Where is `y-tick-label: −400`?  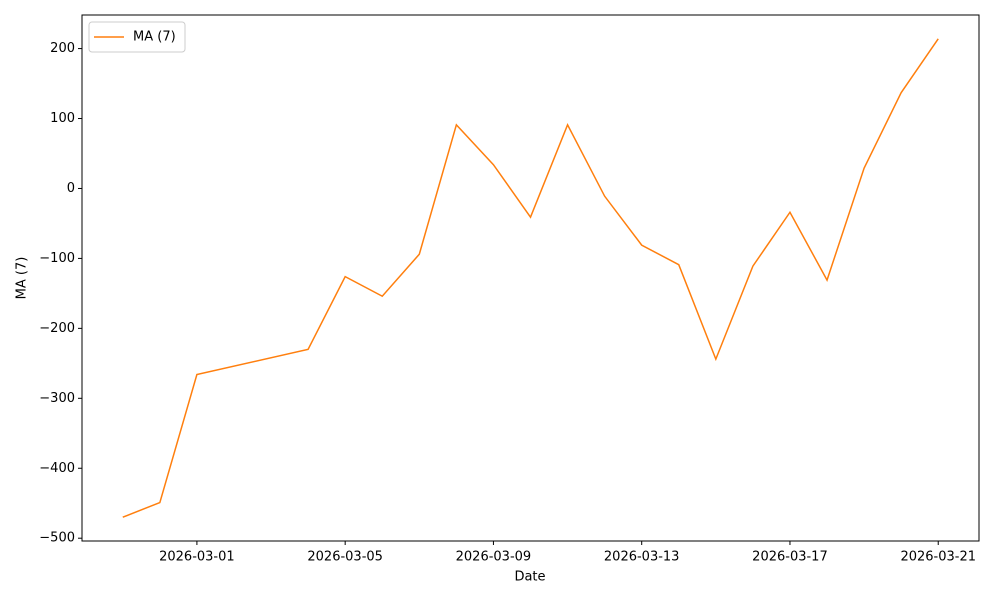 y-tick-label: −400 is located at coordinates (57, 468).